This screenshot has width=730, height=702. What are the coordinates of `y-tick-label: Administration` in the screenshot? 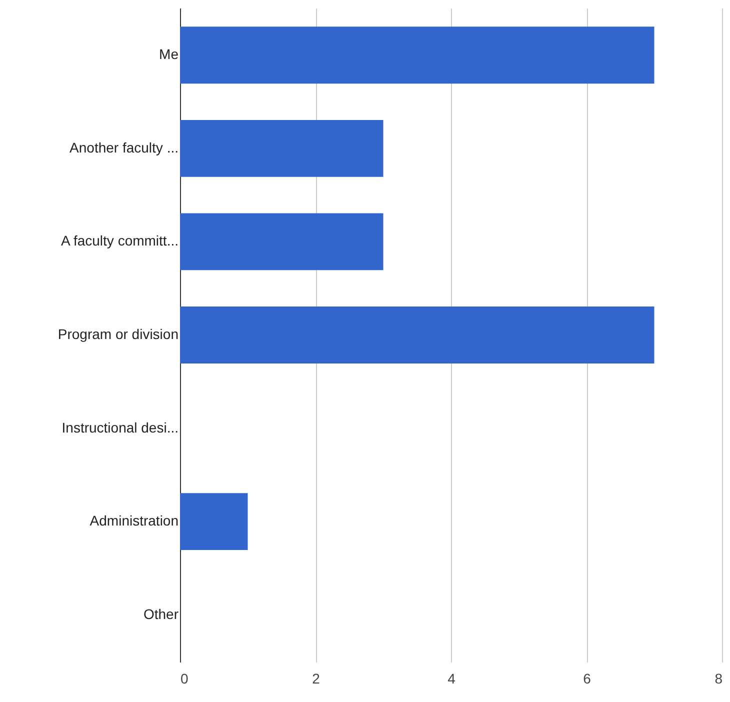 It's located at (134, 520).